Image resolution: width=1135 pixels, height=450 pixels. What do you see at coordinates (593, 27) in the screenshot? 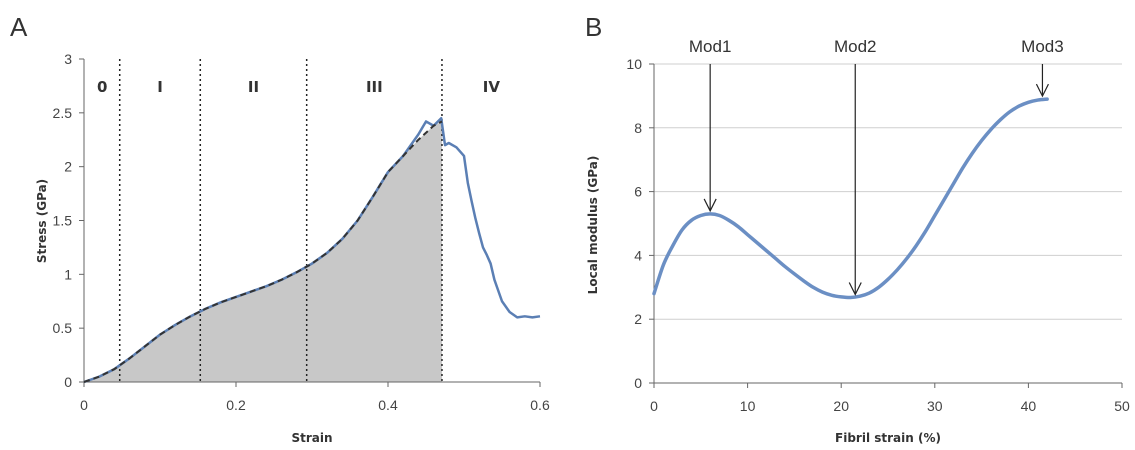
I see `panel-b-letter: B` at bounding box center [593, 27].